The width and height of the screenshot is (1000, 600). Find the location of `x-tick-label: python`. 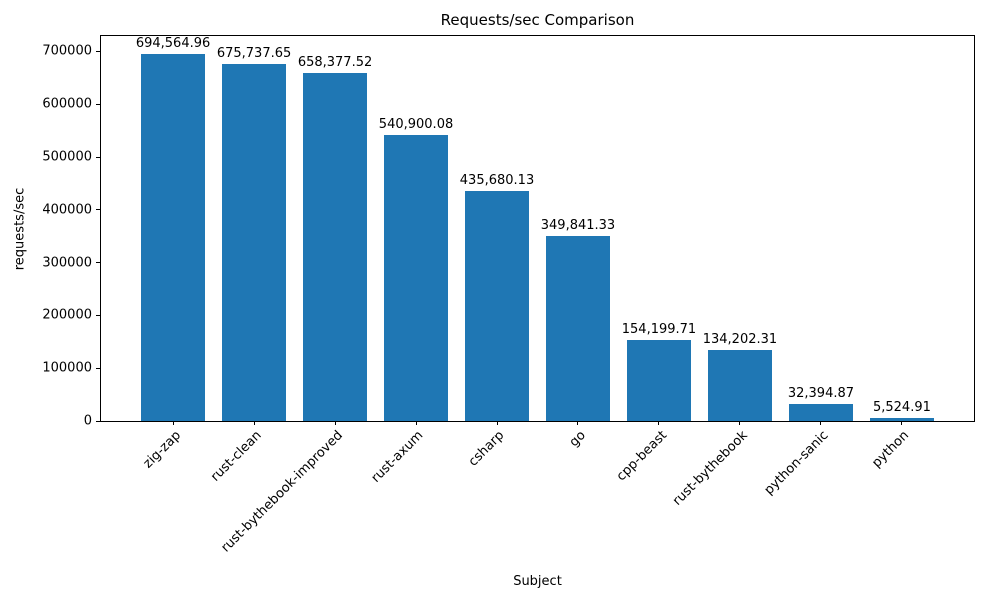

x-tick-label: python is located at coordinates (891, 449).